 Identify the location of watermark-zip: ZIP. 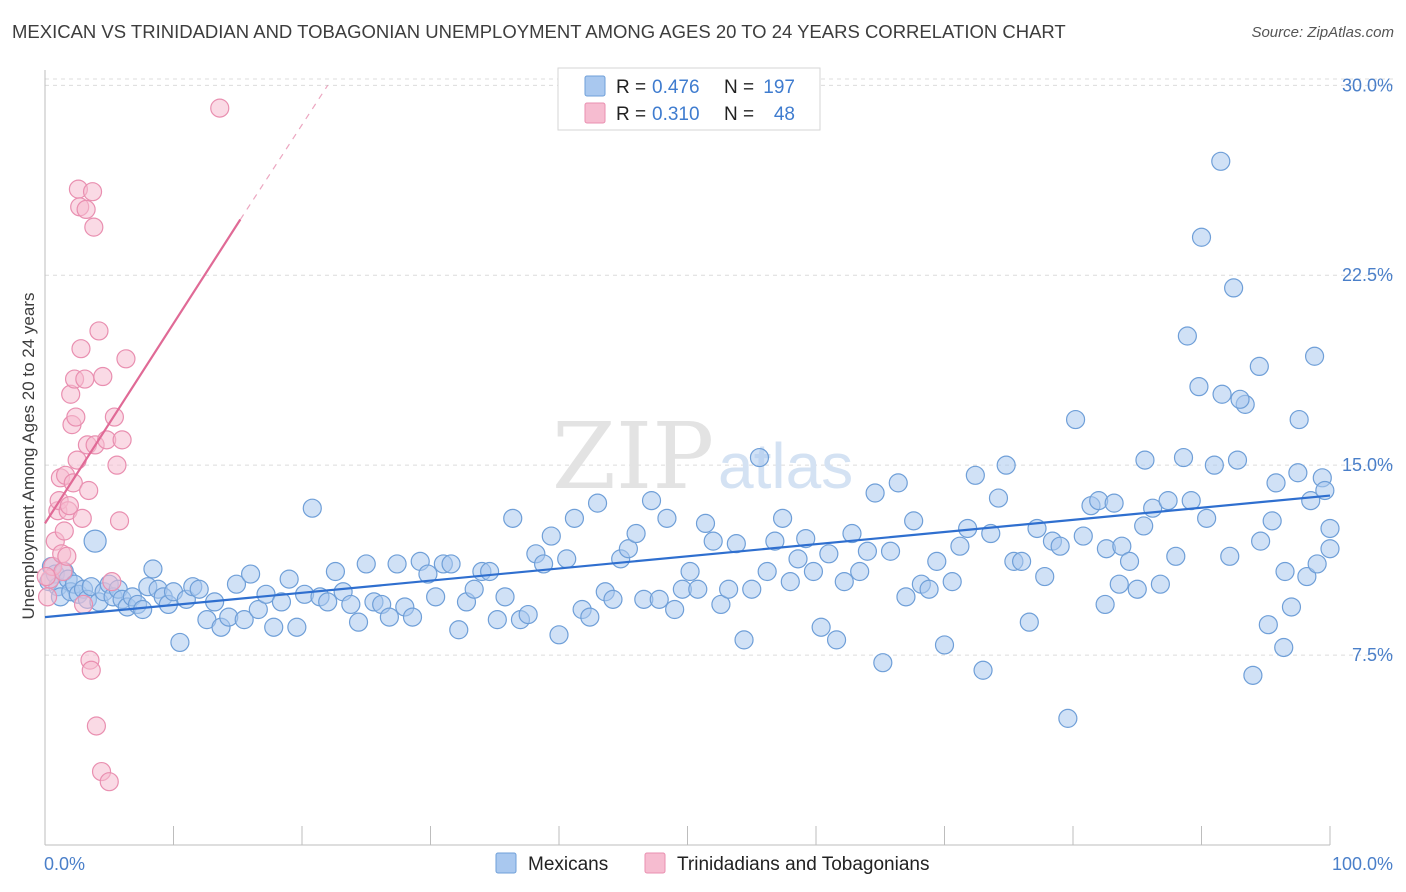
(633, 456).